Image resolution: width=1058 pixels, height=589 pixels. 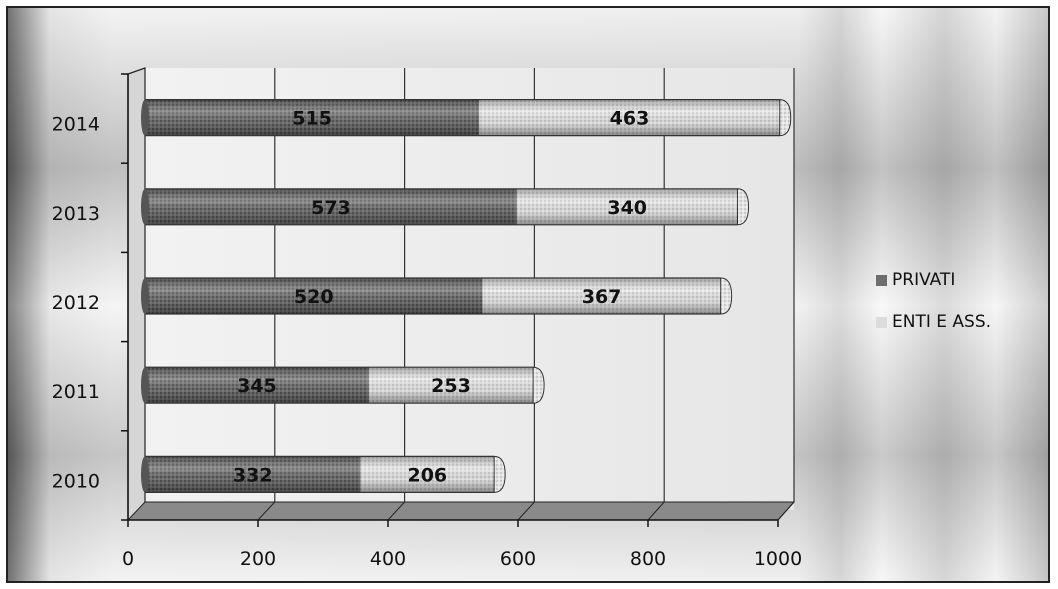 I want to click on x-tick-label-800: 800, so click(x=648, y=559).